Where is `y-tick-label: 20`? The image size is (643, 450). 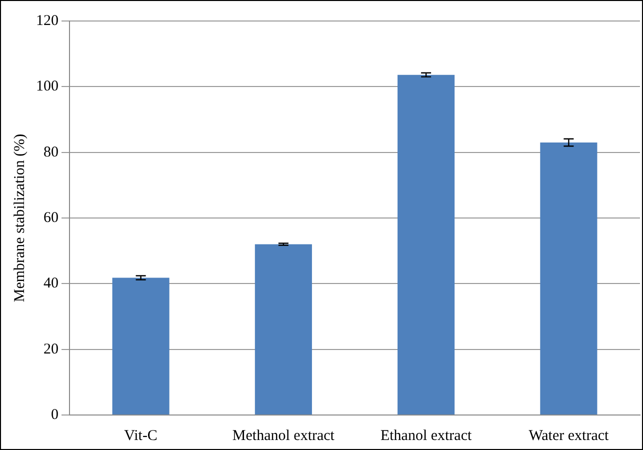 y-tick-label: 20 is located at coordinates (51, 349).